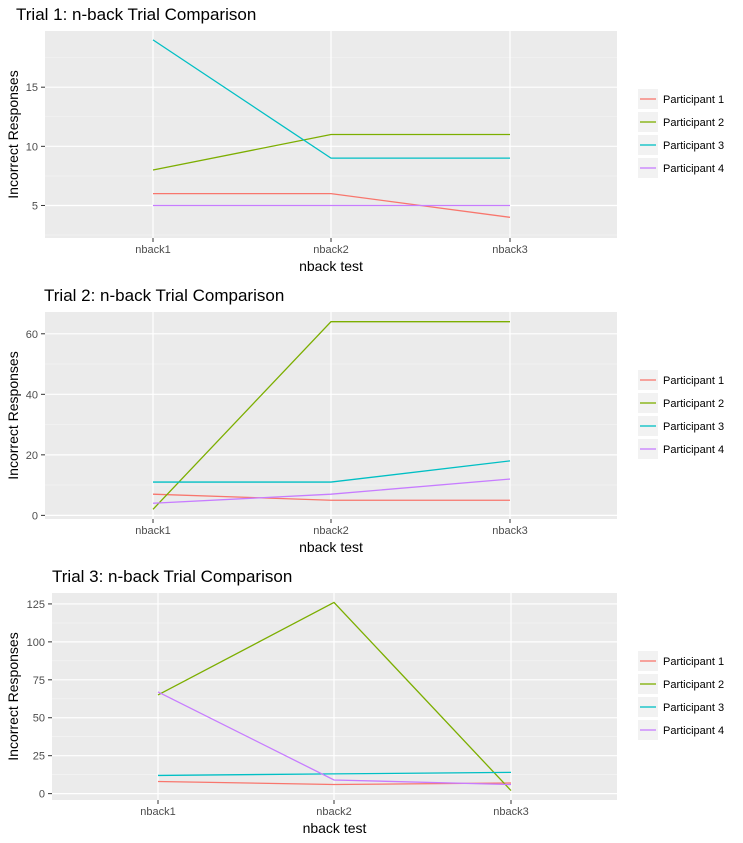 Image resolution: width=743 pixels, height=843 pixels. What do you see at coordinates (39, 681) in the screenshot?
I see `y-tick-label: 75` at bounding box center [39, 681].